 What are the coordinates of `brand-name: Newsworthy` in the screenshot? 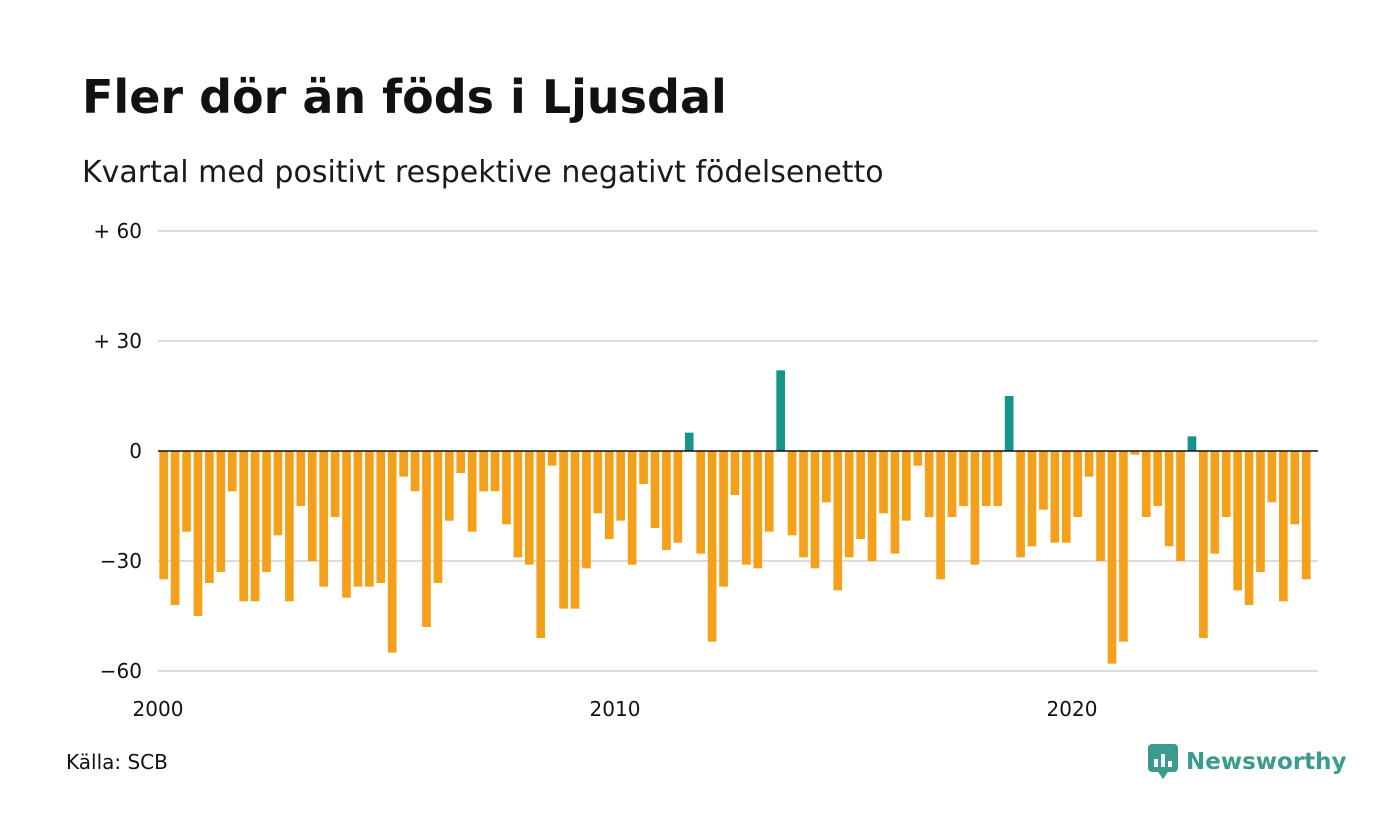 It's located at (1266, 762).